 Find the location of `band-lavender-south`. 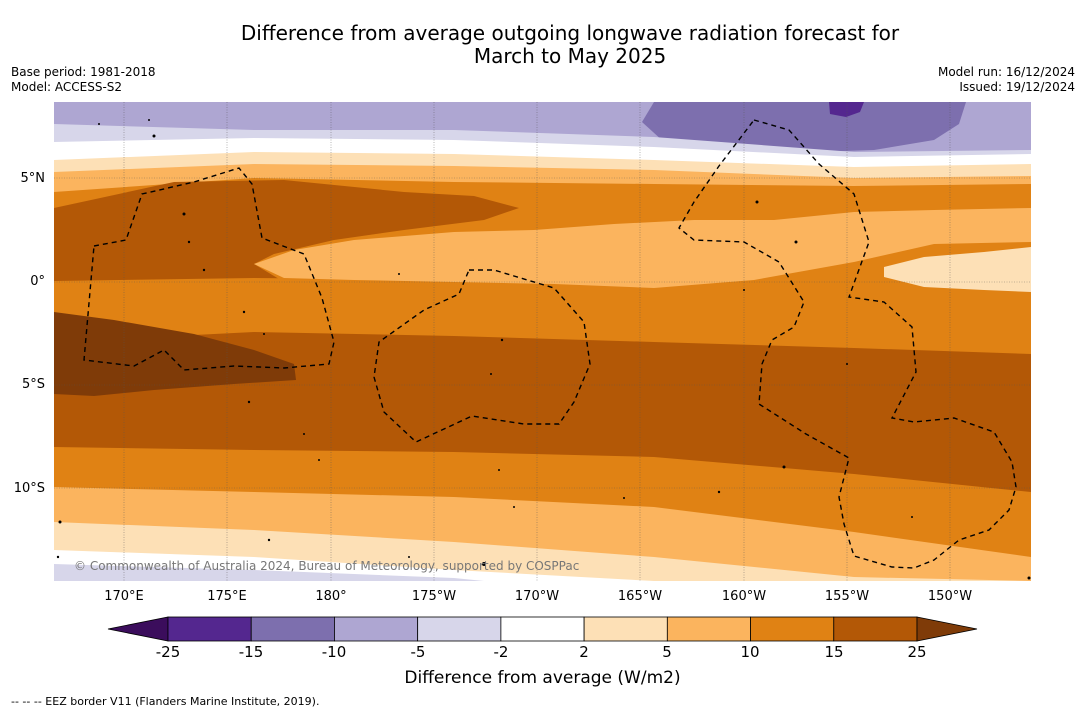

band-lavender-south is located at coordinates (269, 572).